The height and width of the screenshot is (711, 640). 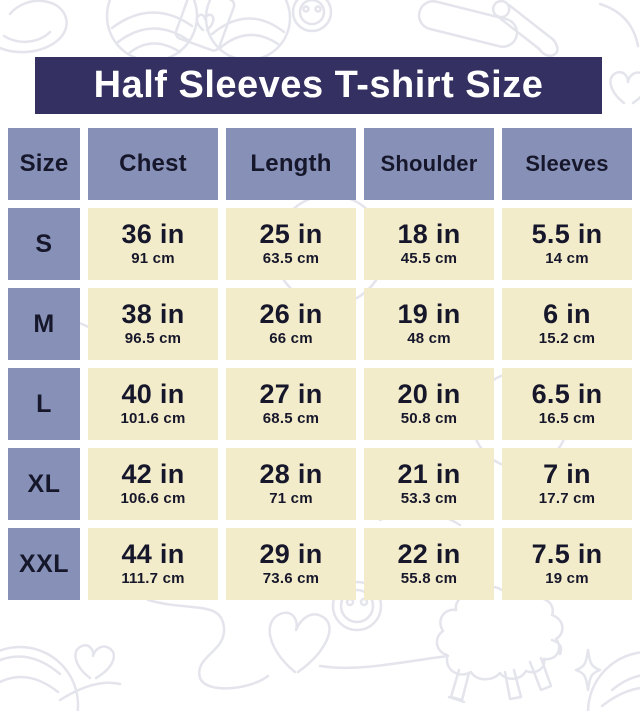 What do you see at coordinates (567, 554) in the screenshot?
I see `value-inches: 7.5 in` at bounding box center [567, 554].